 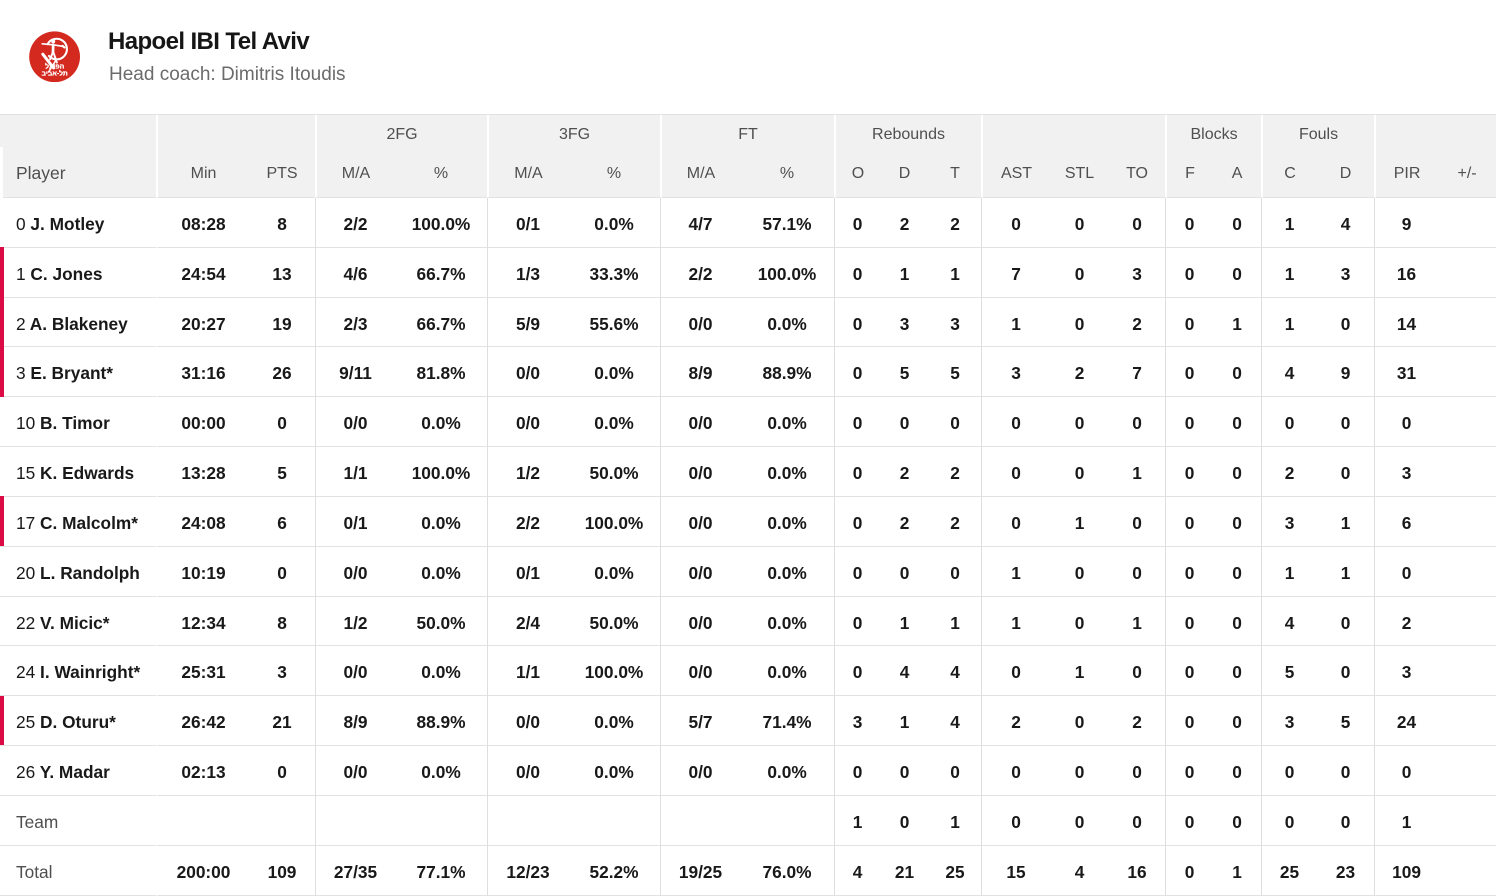 I want to click on svg-text: תל-אביב, so click(x=55, y=74).